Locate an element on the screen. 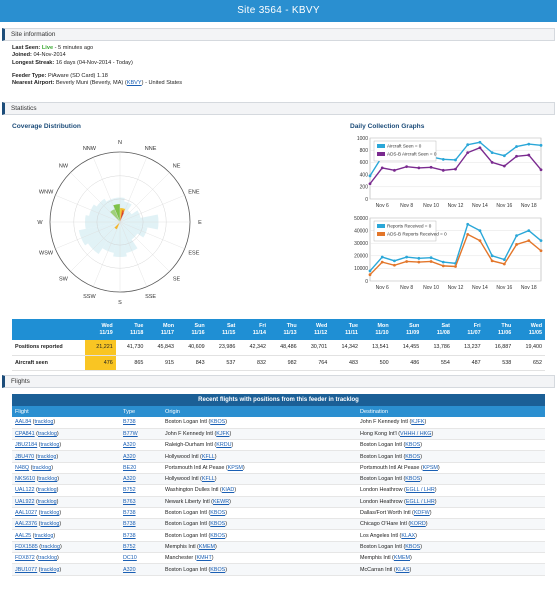 This screenshot has height=600, width=557. aircraft-type-link: B77W is located at coordinates (130, 433).